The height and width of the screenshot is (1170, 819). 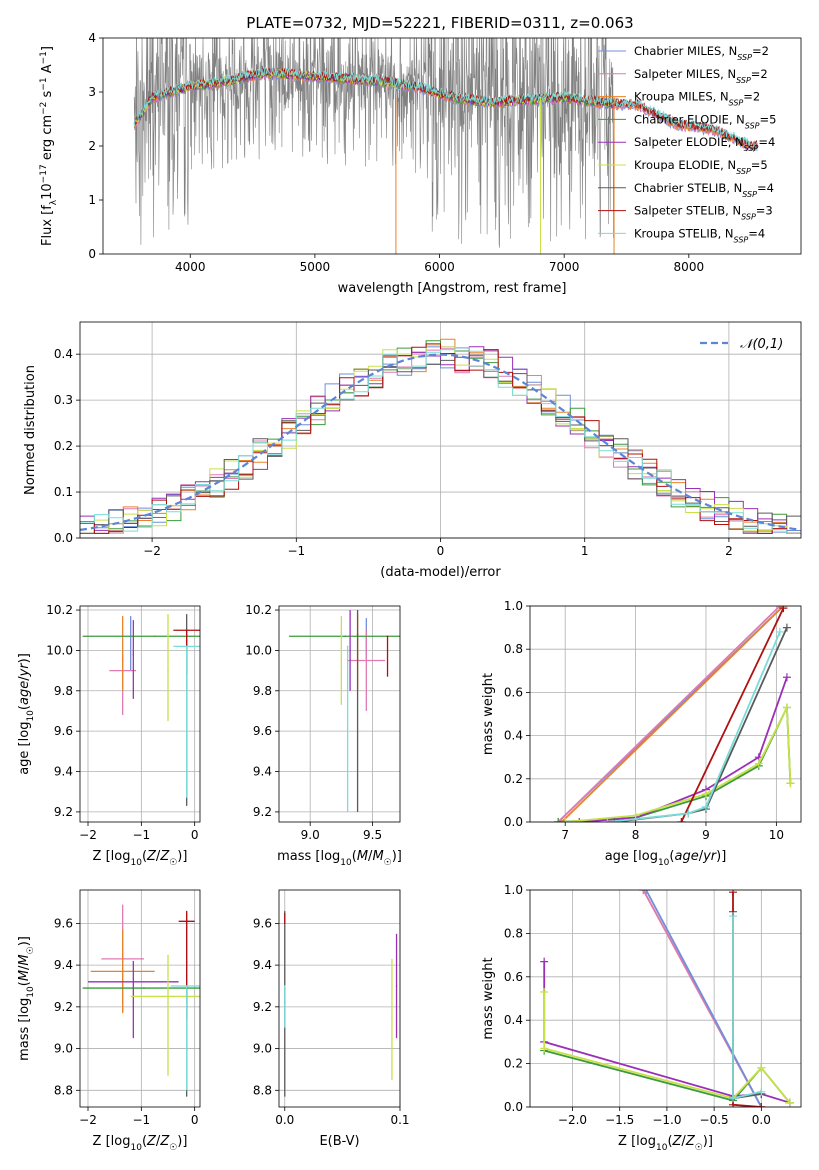 What do you see at coordinates (751, 97) in the screenshot?
I see `legend-text-suffix: =2` at bounding box center [751, 97].